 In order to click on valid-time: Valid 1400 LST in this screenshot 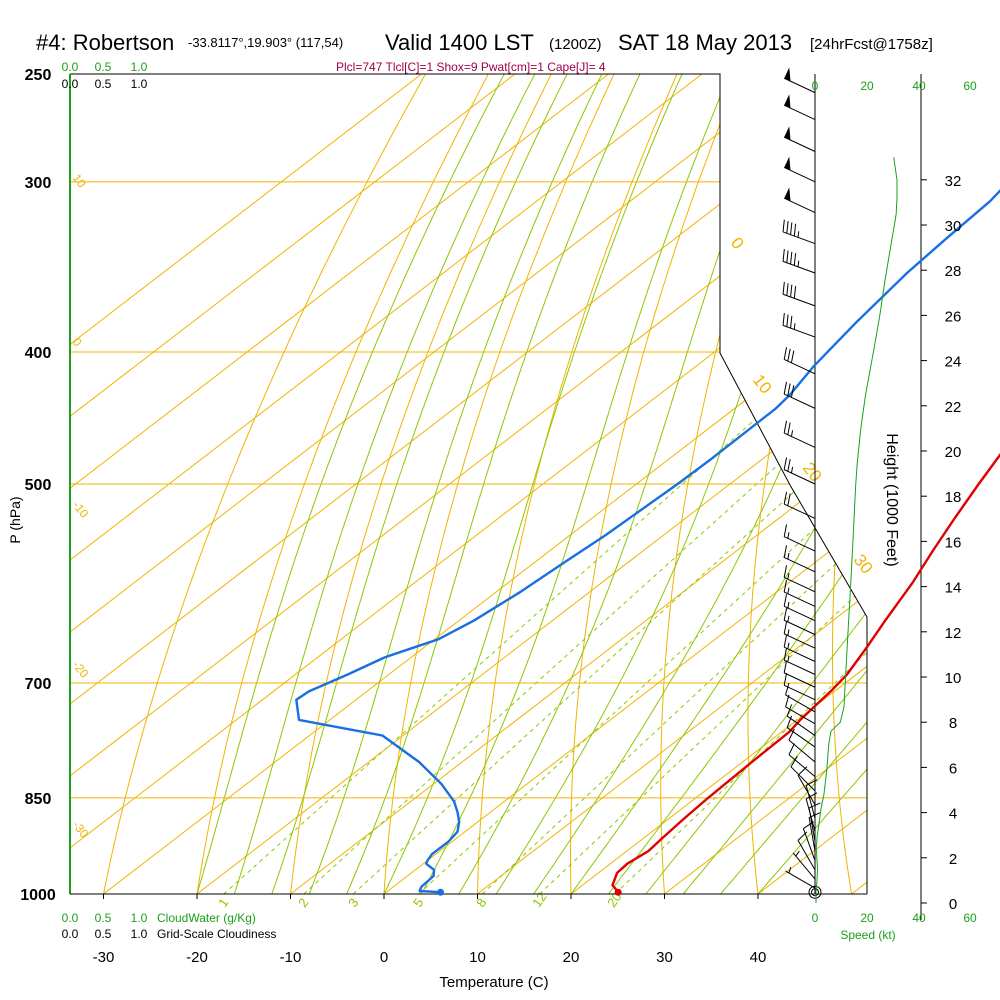, I will do `click(459, 42)`.